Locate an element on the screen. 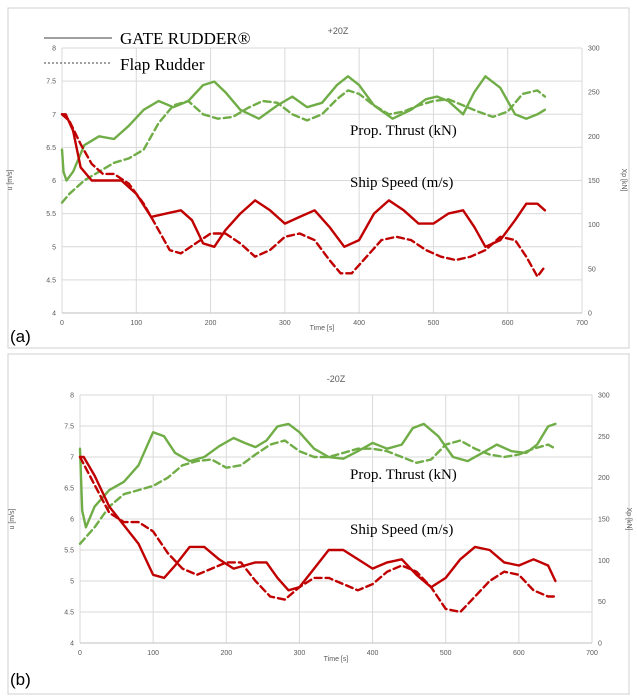 The width and height of the screenshot is (637, 696). panel-label: (a) is located at coordinates (20, 336).